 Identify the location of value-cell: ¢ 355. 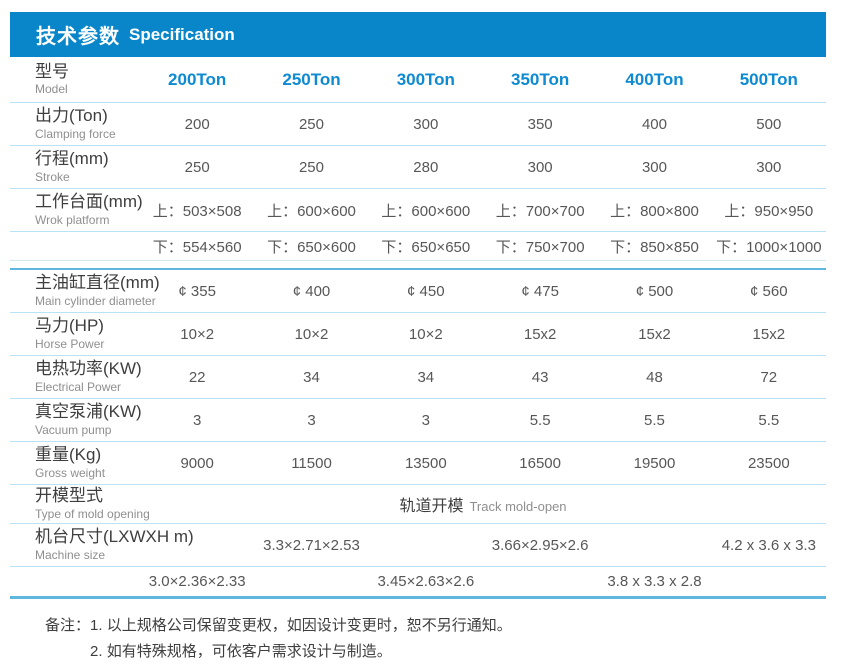
(197, 291).